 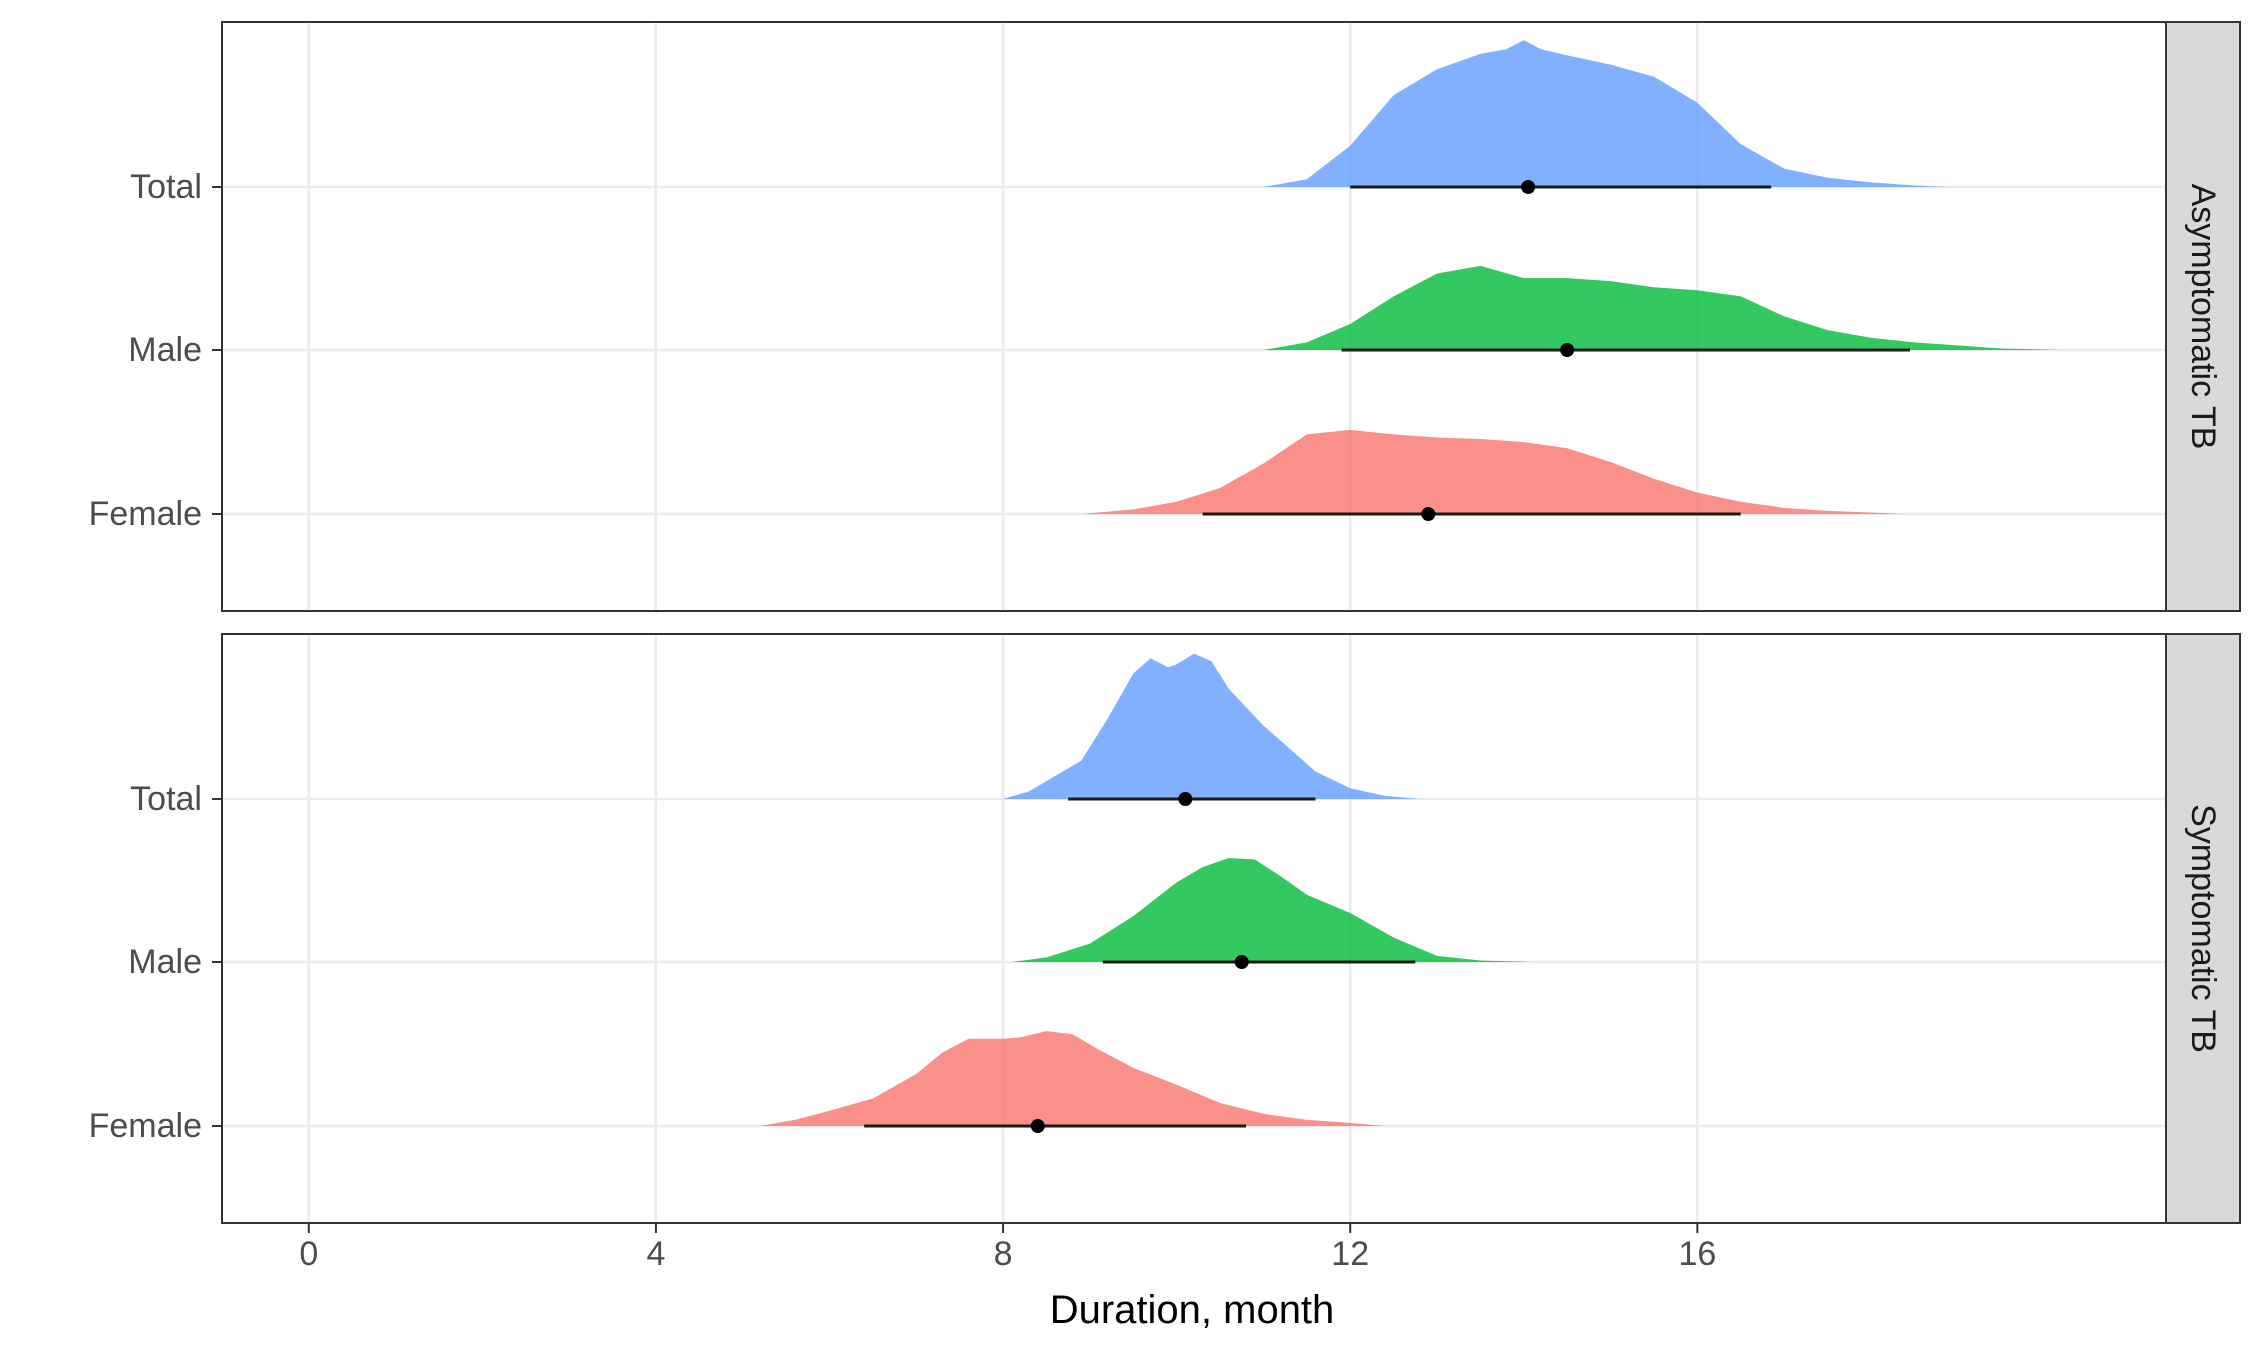 I want to click on x-tick-label: 16, so click(x=1697, y=1254).